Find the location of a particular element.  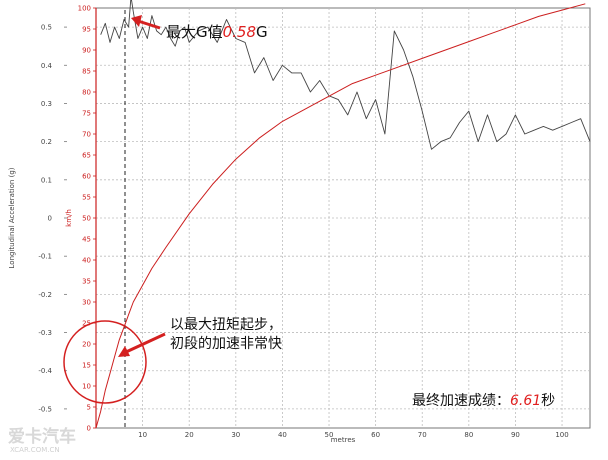

y-speed-tick-label: 85 is located at coordinates (86, 72).